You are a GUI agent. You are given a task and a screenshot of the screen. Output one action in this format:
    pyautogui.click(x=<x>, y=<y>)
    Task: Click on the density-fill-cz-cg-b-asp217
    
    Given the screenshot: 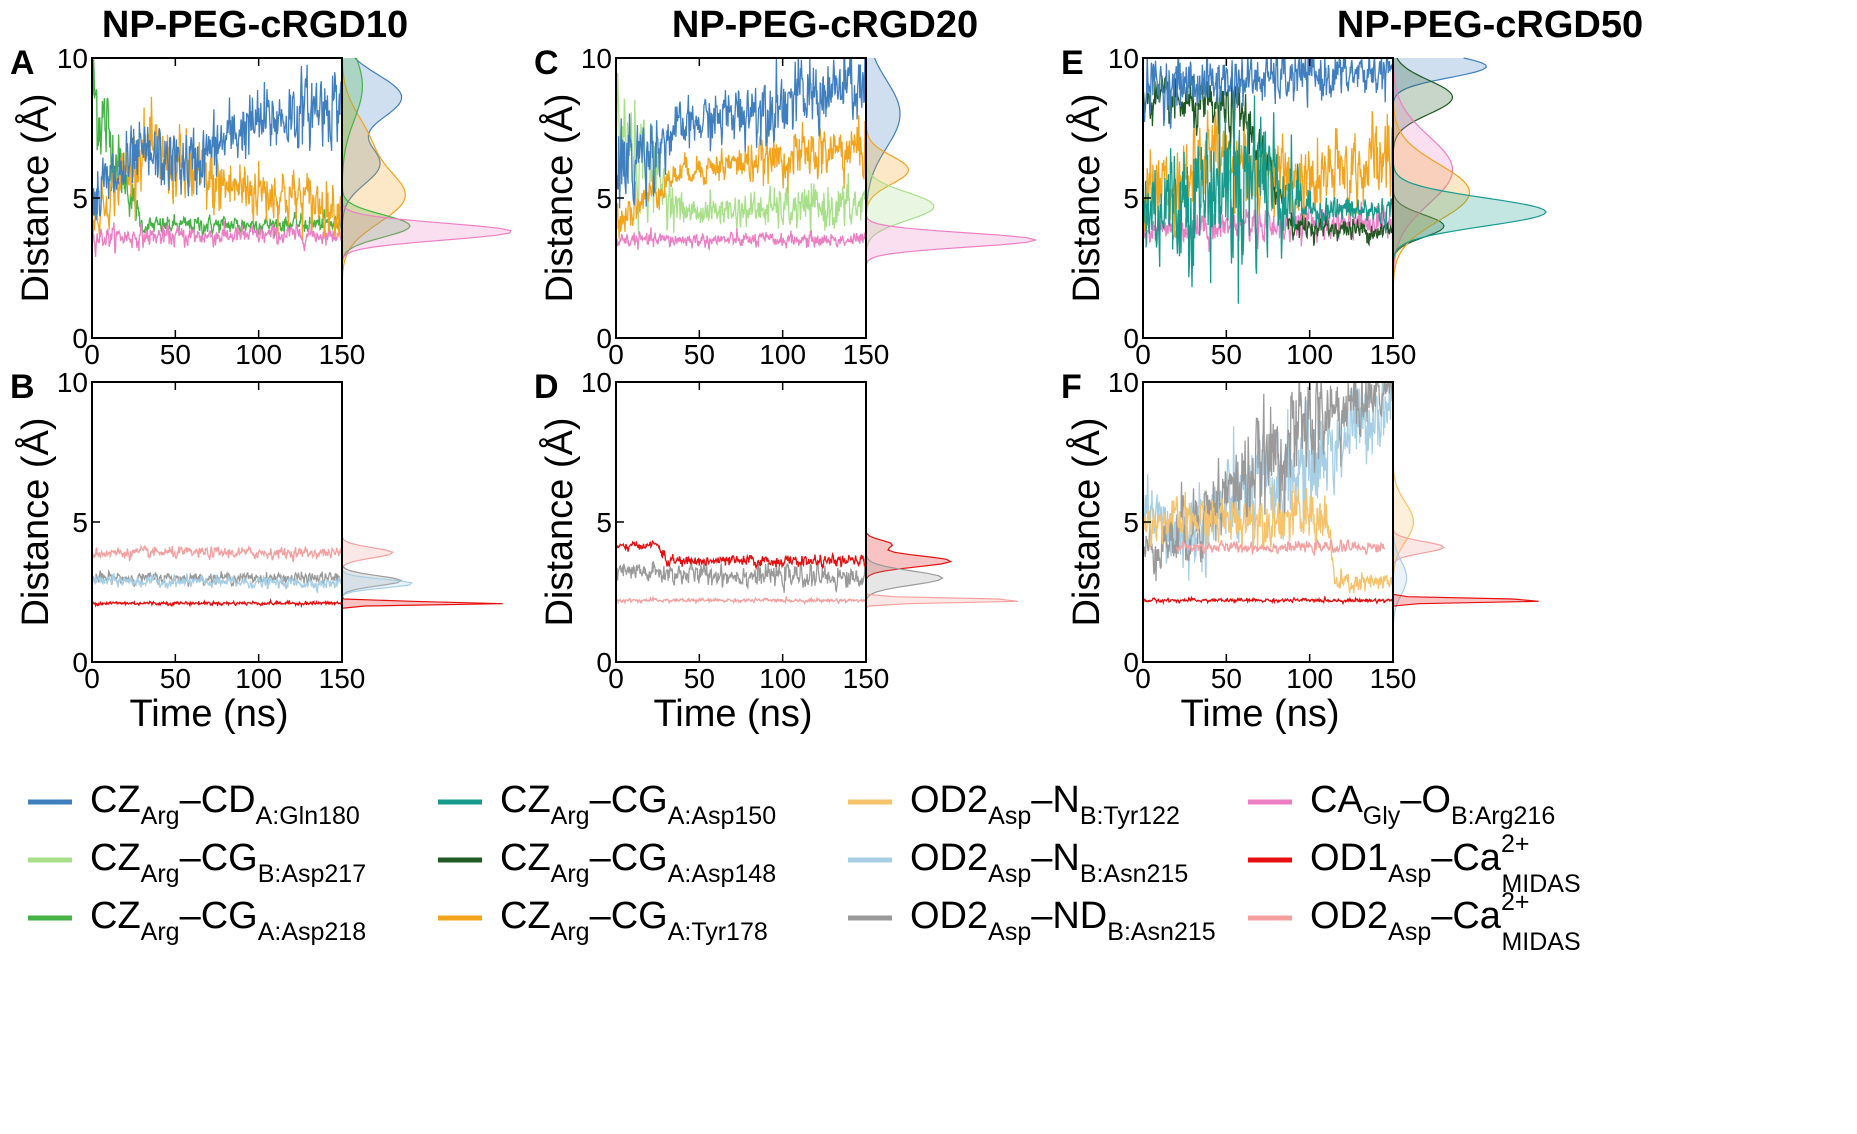 What is the action you would take?
    pyautogui.click(x=900, y=198)
    